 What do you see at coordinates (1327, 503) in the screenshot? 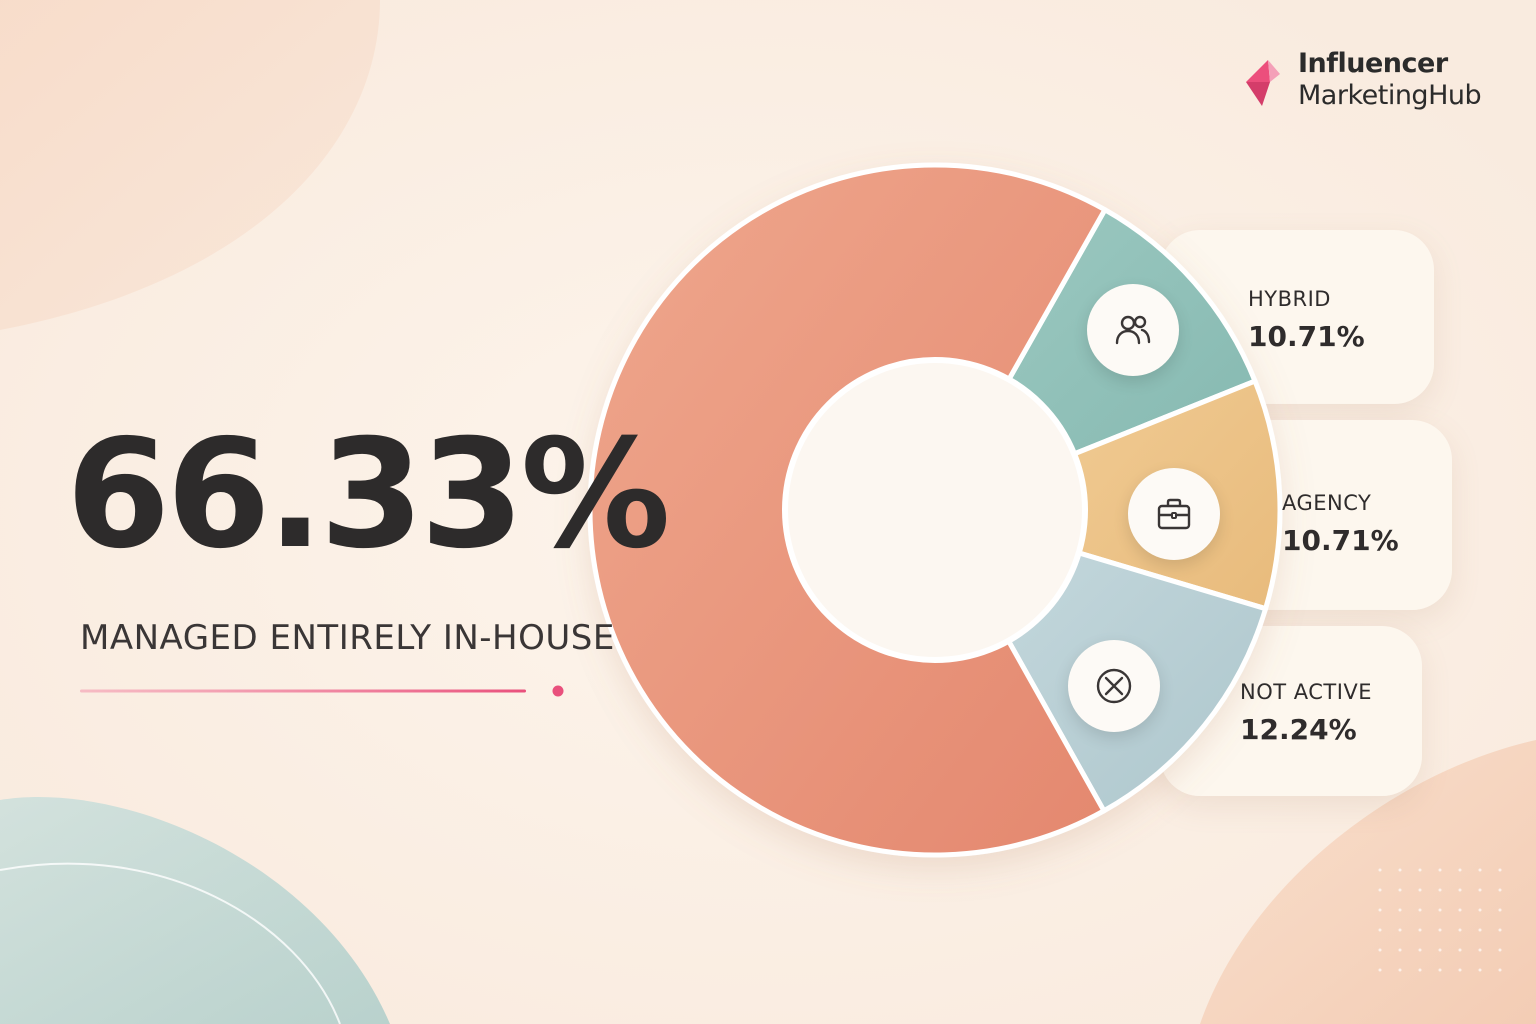
I see `legend-label-agency: AGENCY` at bounding box center [1327, 503].